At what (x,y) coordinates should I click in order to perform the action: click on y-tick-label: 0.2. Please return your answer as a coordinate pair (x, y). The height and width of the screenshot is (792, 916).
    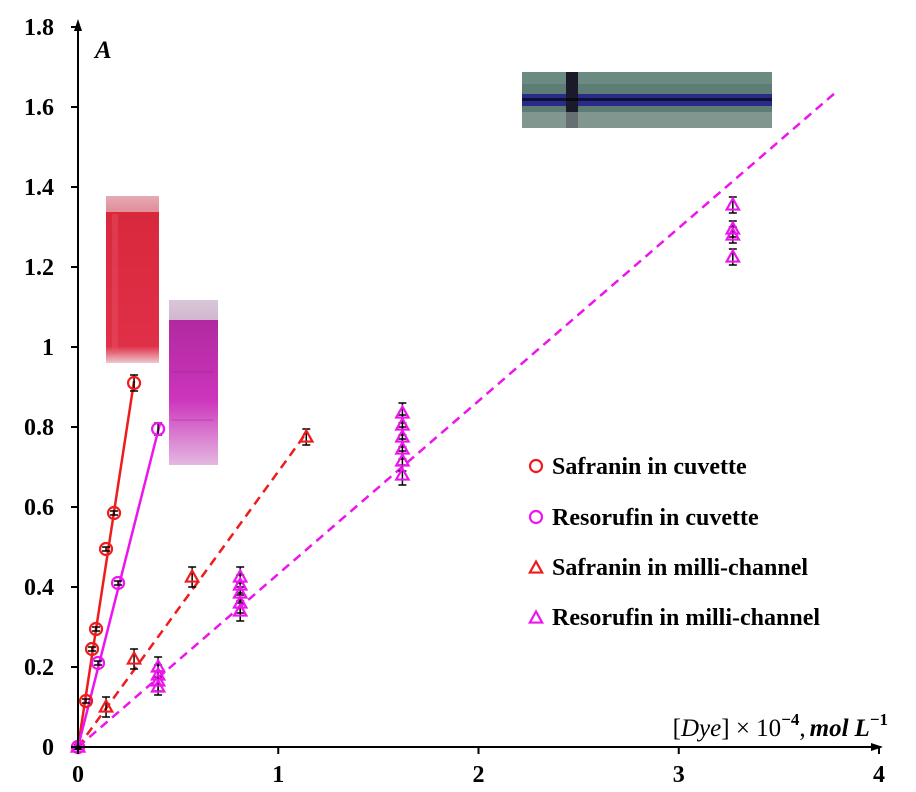
    Looking at the image, I should click on (39, 668).